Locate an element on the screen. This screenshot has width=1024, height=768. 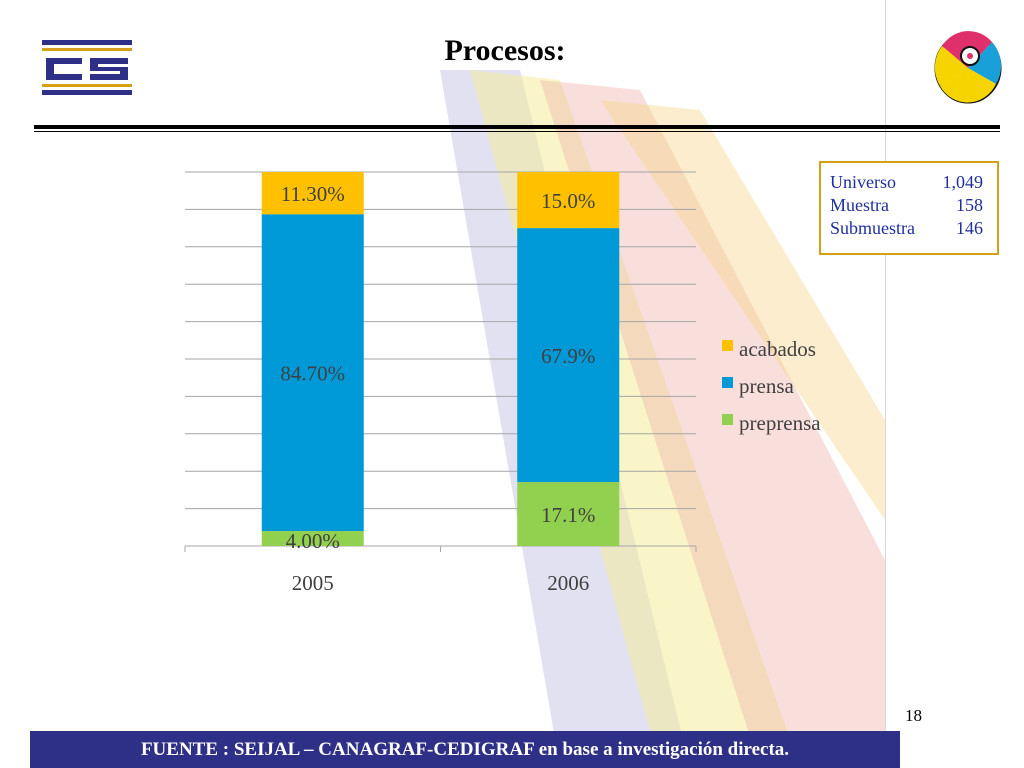
legend-label-prensa: prensa is located at coordinates (766, 386).